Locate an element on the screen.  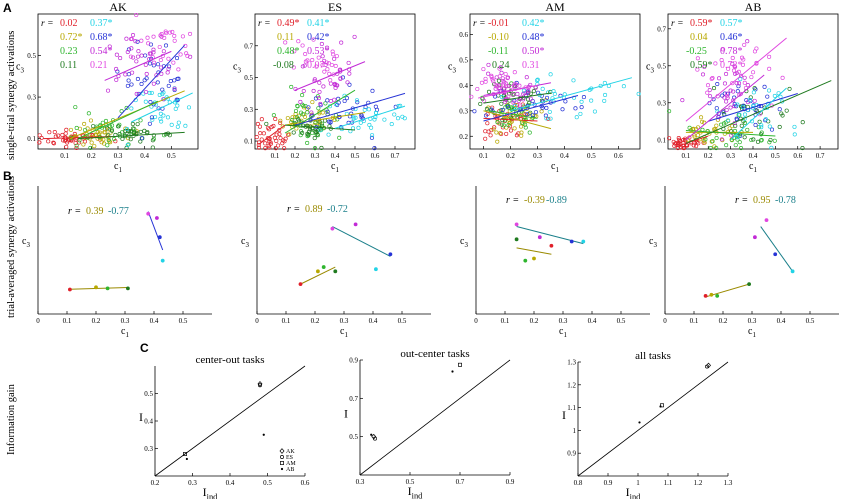
c-center-out-xtick-label-0: 0.2 is located at coordinates (155, 483).